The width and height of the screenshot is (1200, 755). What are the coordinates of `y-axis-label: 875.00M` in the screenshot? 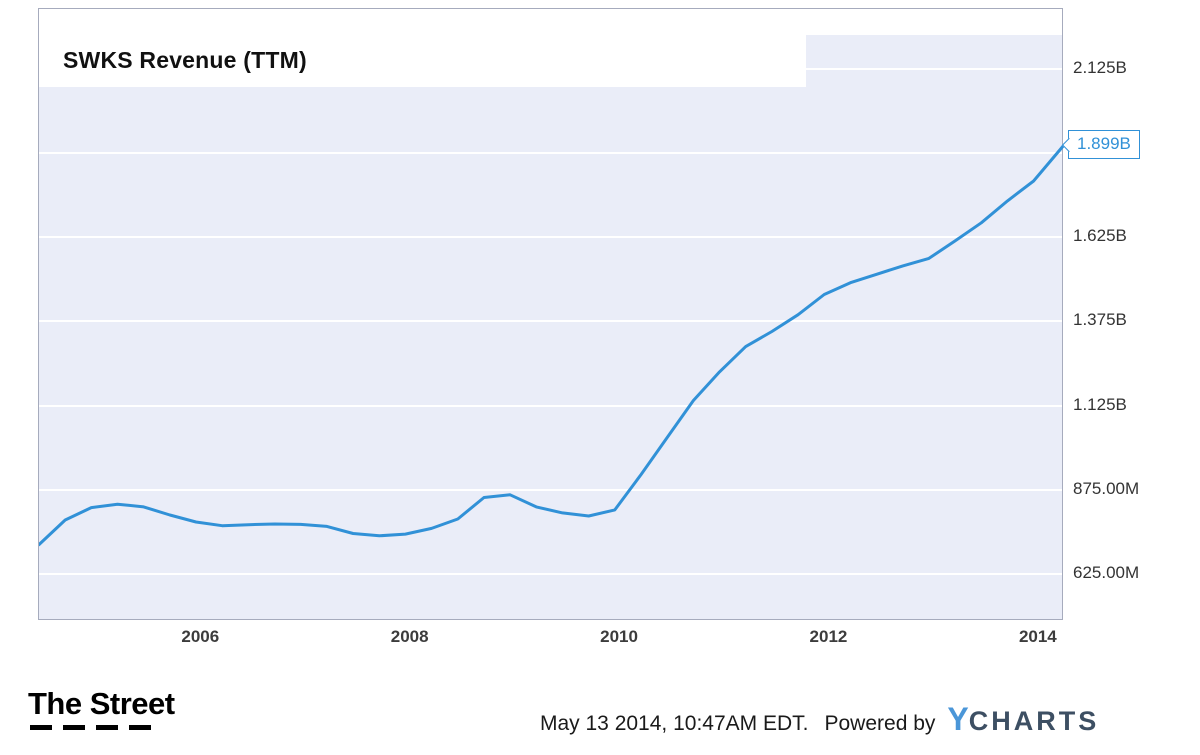 It's located at (1106, 488).